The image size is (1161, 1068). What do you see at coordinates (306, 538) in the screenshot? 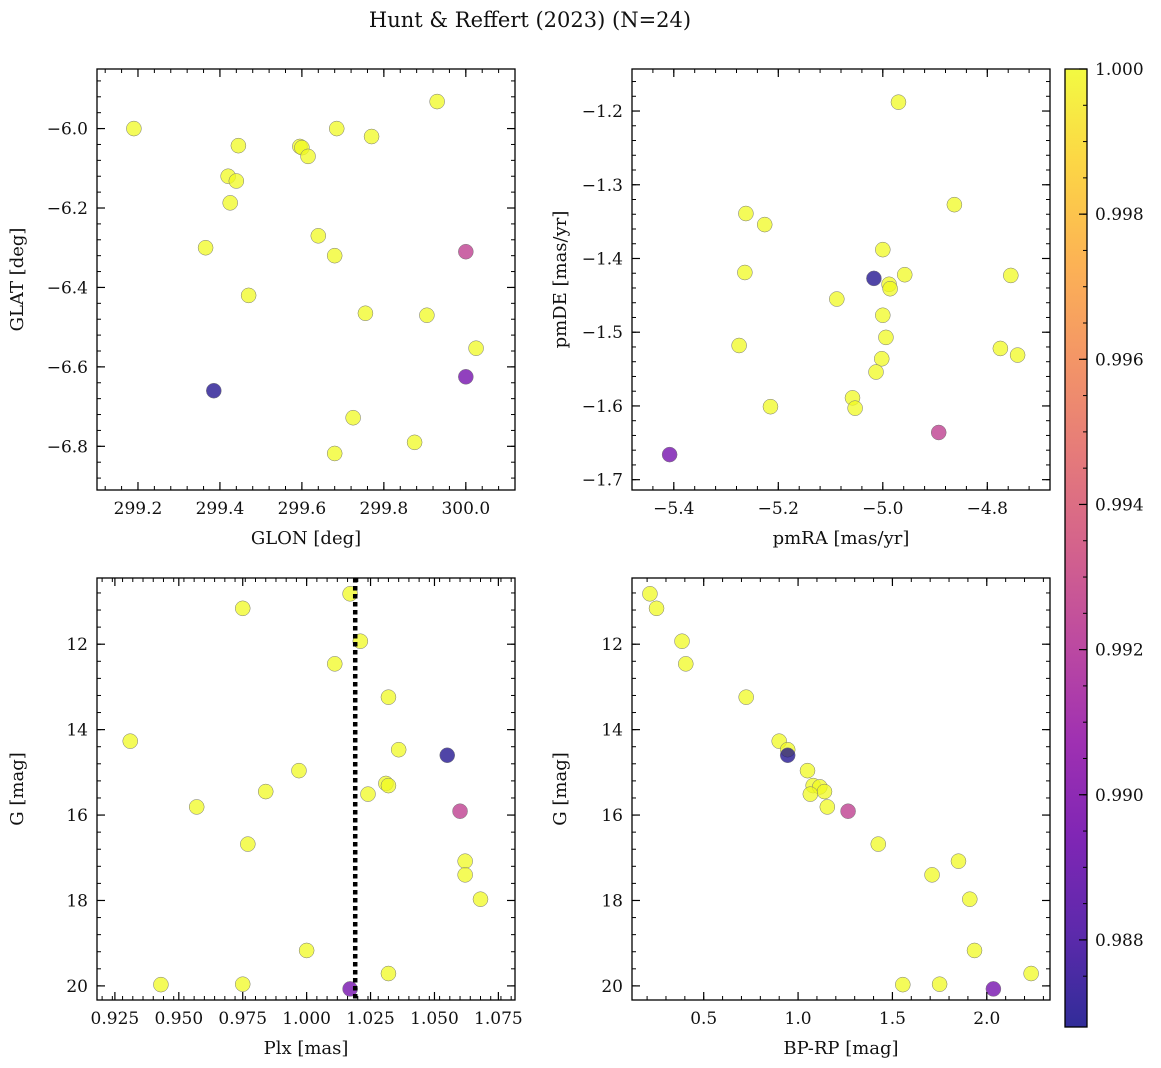
I see `x-axis-label: GLON [deg]` at bounding box center [306, 538].